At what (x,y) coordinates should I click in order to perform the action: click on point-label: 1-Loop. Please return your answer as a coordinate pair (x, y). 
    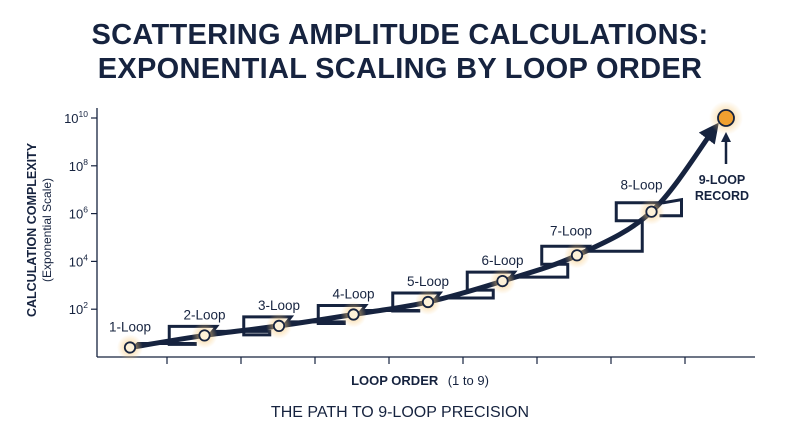
    Looking at the image, I should click on (130, 326).